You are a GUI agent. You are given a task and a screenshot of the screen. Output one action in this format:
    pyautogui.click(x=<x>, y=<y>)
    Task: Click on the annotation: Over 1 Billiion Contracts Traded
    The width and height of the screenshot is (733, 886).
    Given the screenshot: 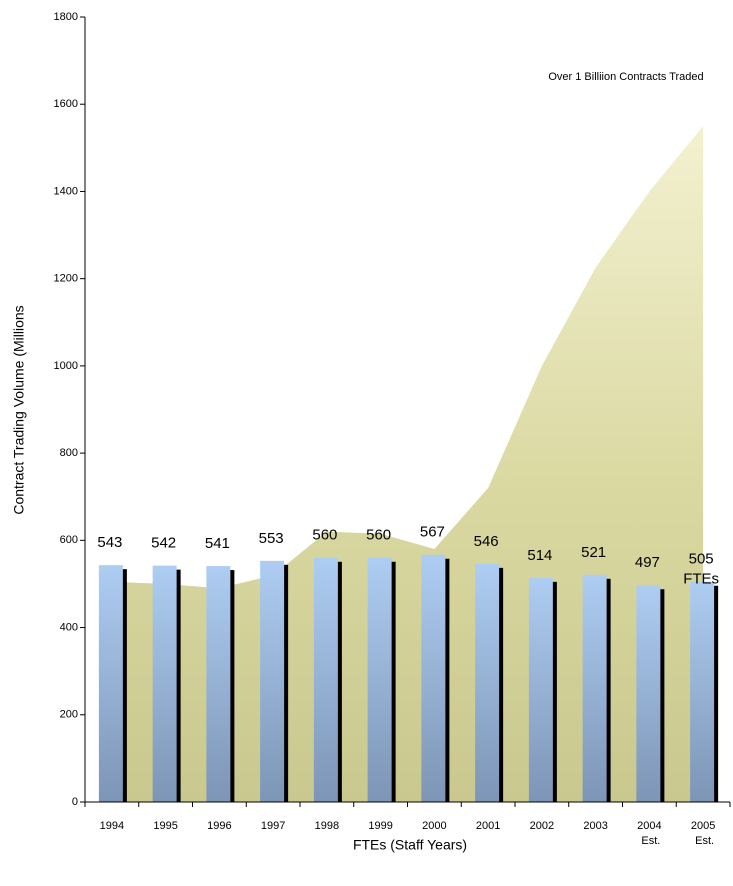 What is the action you would take?
    pyautogui.click(x=625, y=77)
    